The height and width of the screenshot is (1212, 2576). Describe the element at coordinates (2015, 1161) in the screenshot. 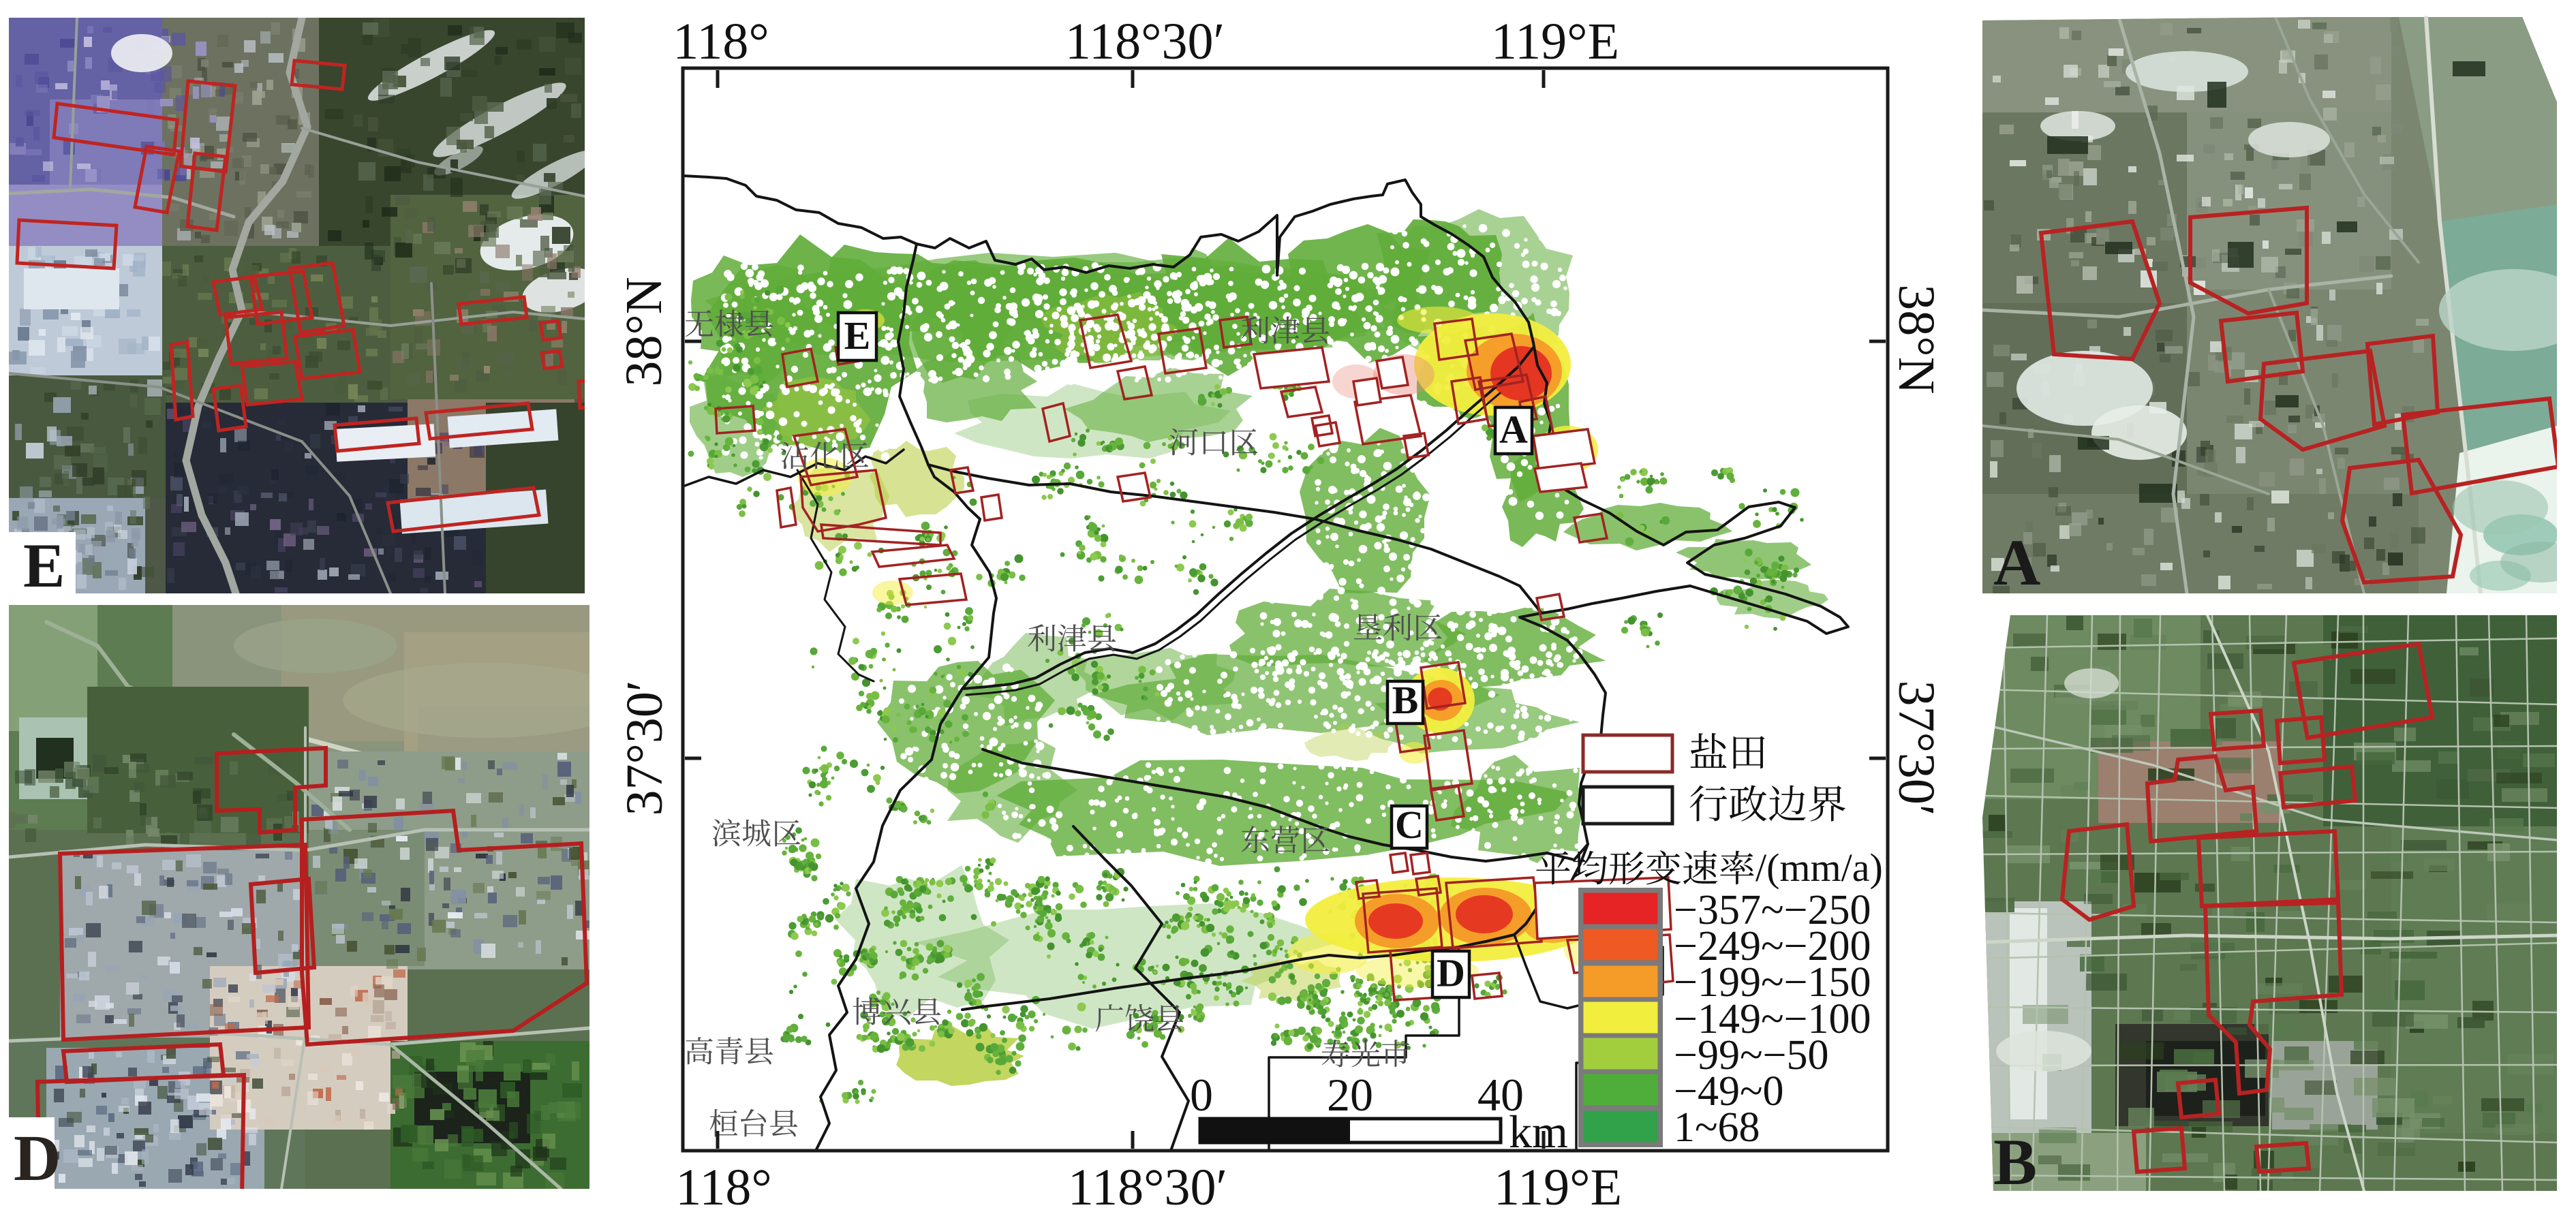

I see `svg-text: B` at that location.